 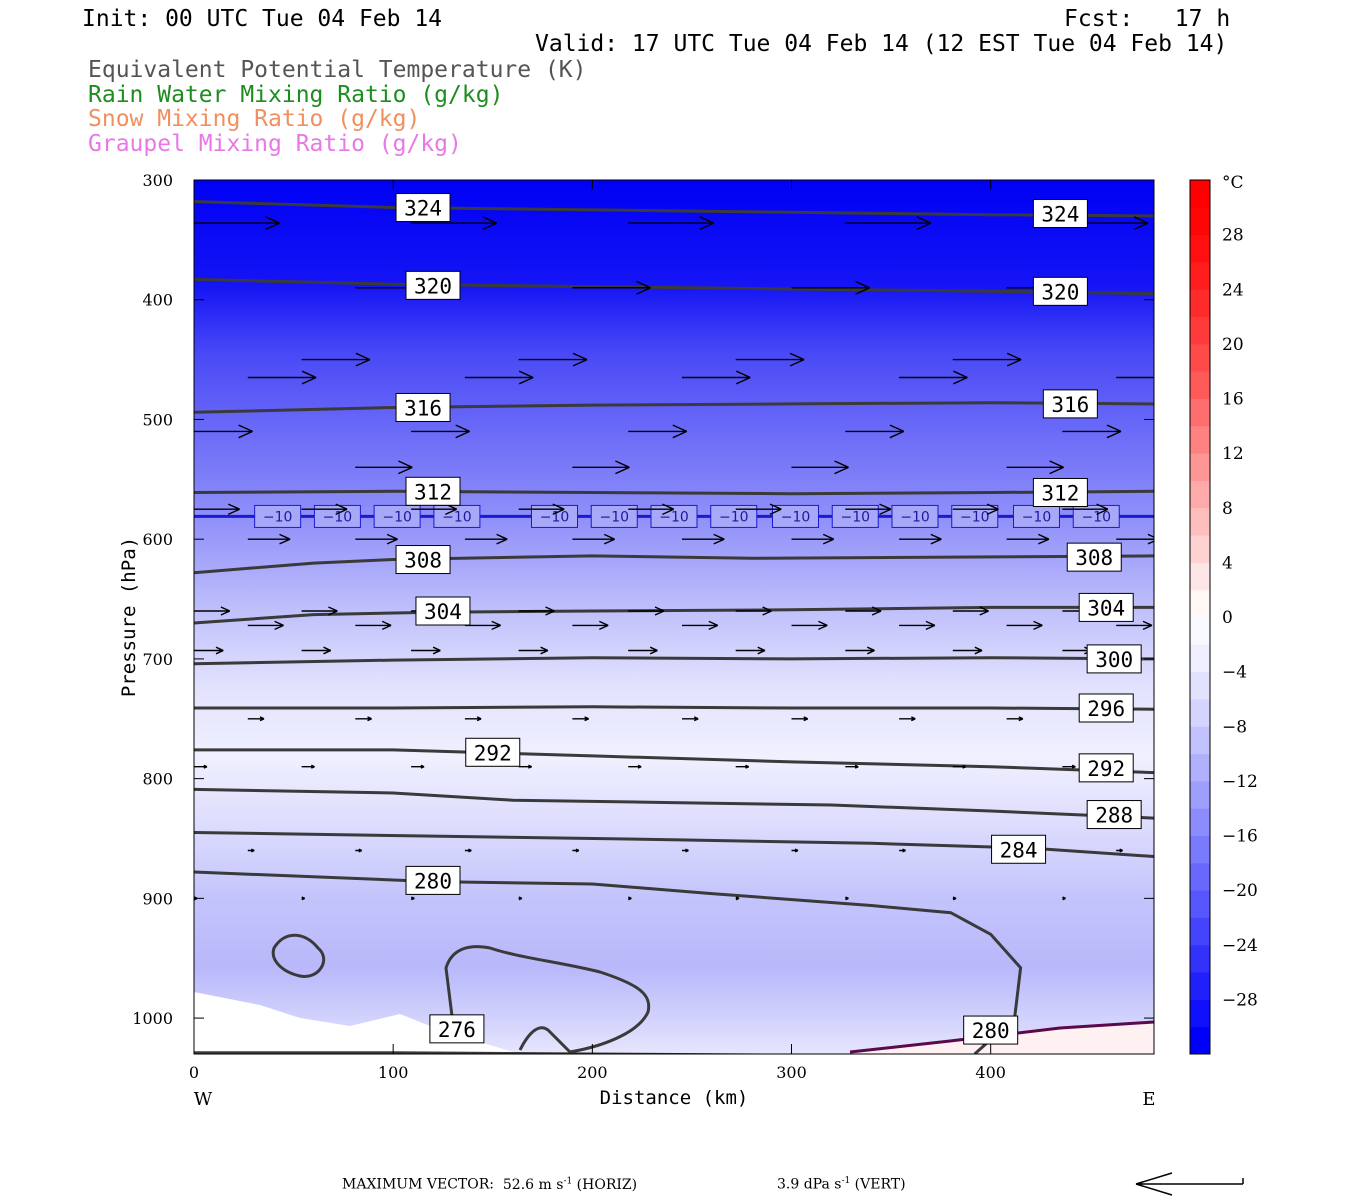 I want to click on x-end-label-east: E, so click(x=1148, y=1099).